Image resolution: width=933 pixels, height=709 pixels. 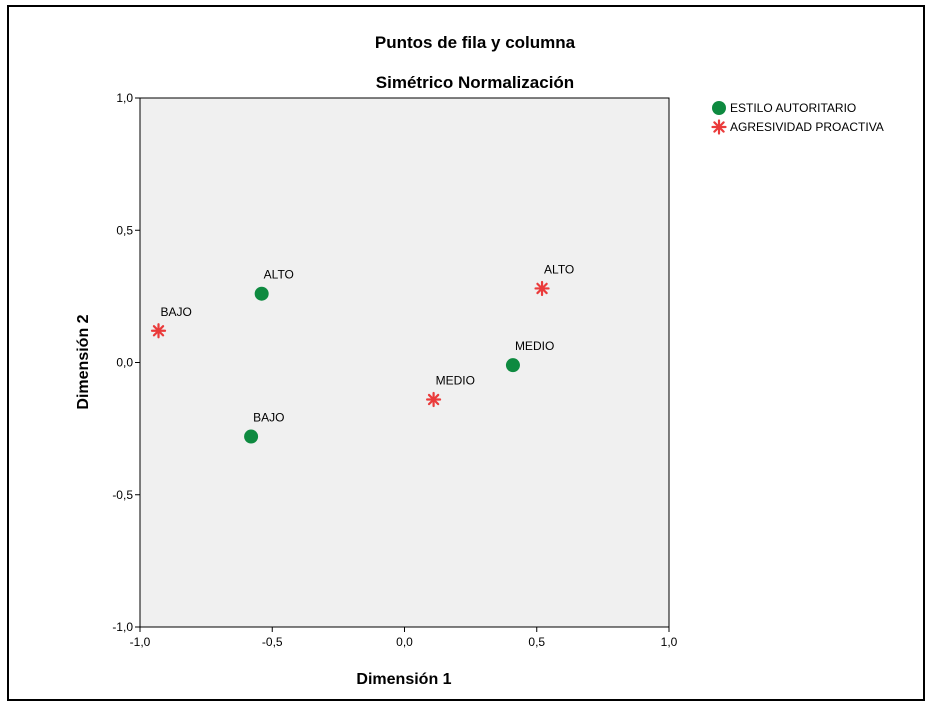 What do you see at coordinates (140, 642) in the screenshot?
I see `x-tick-label: -1,0` at bounding box center [140, 642].